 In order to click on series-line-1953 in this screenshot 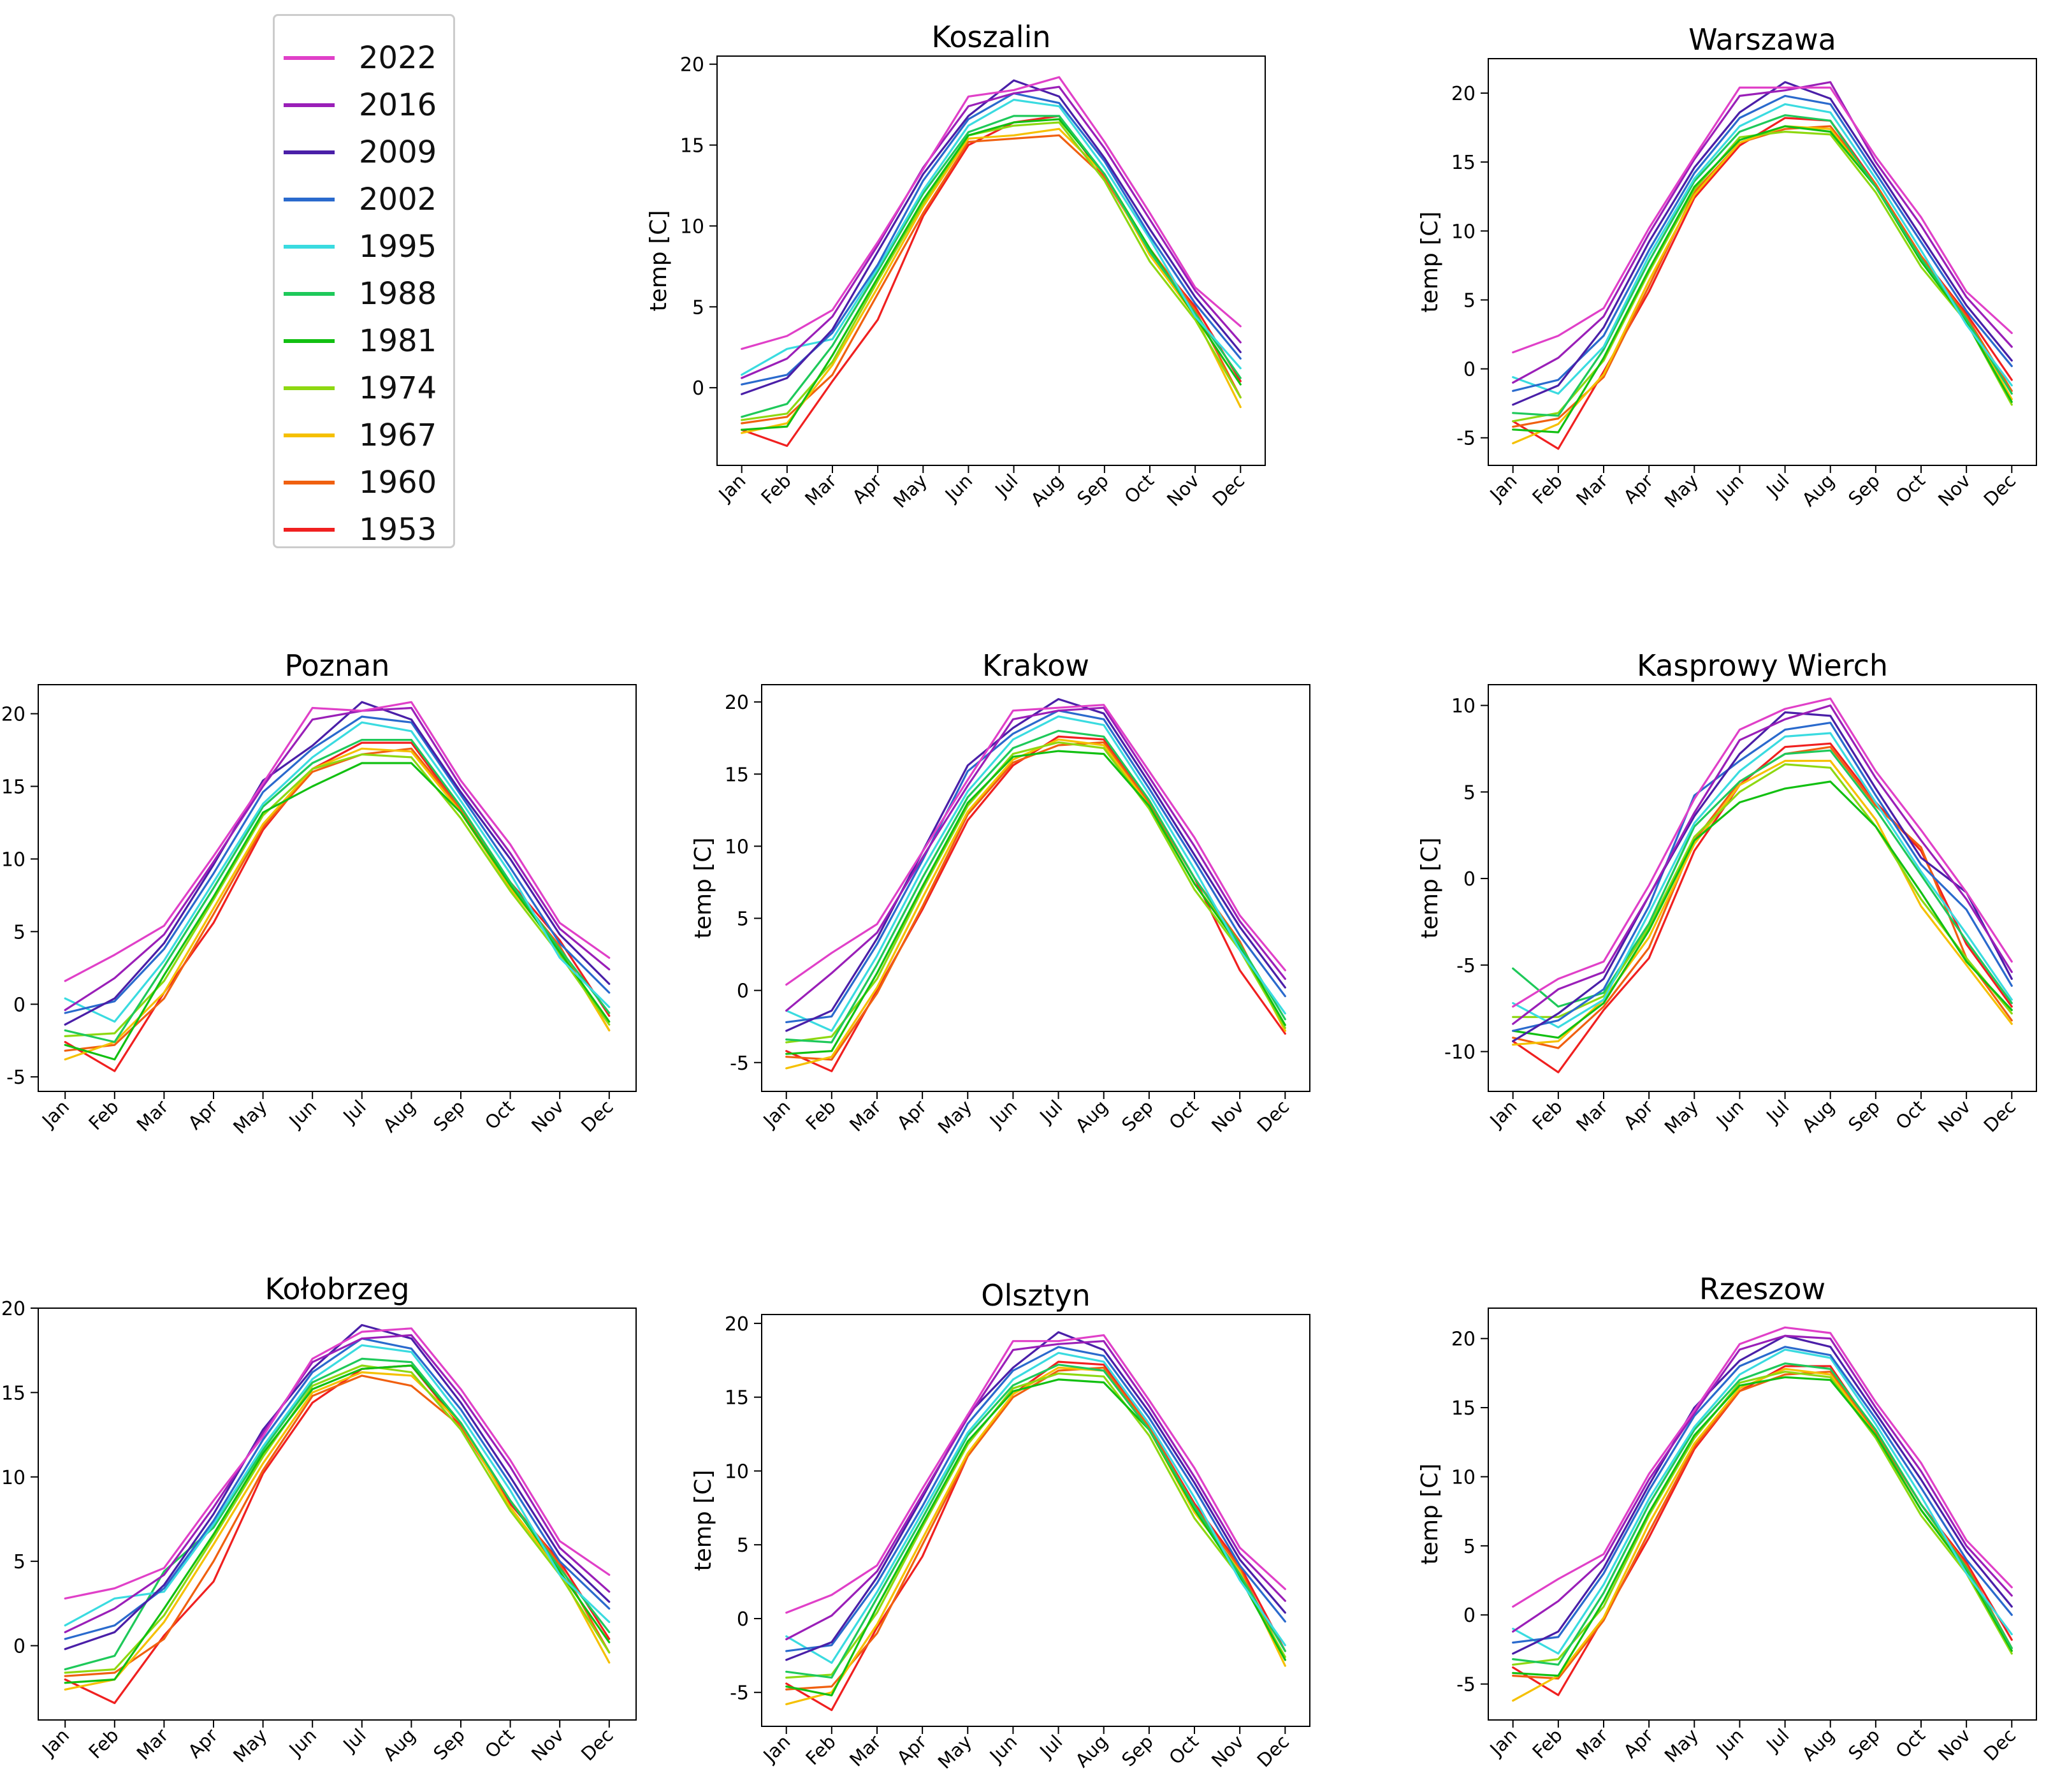, I will do `click(1762, 908)`.